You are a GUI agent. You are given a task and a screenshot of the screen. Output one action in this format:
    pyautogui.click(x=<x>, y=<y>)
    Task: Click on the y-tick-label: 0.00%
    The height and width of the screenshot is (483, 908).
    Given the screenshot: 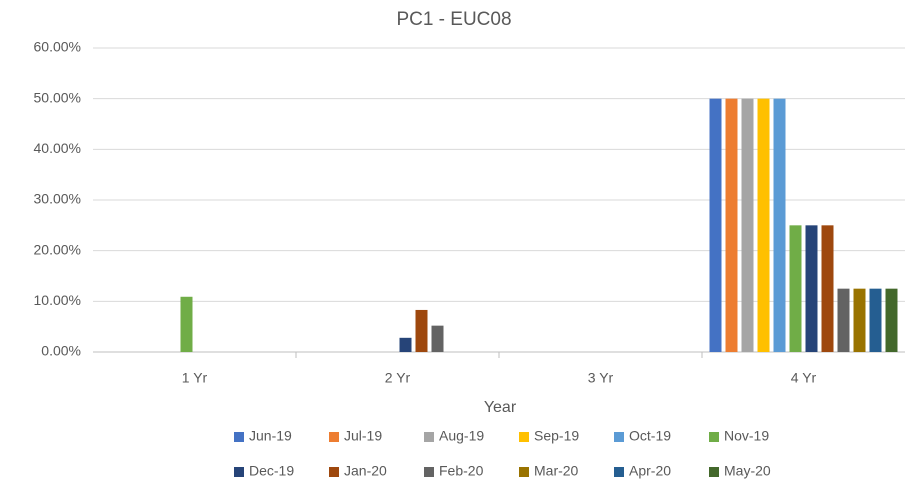 What is the action you would take?
    pyautogui.click(x=61, y=351)
    